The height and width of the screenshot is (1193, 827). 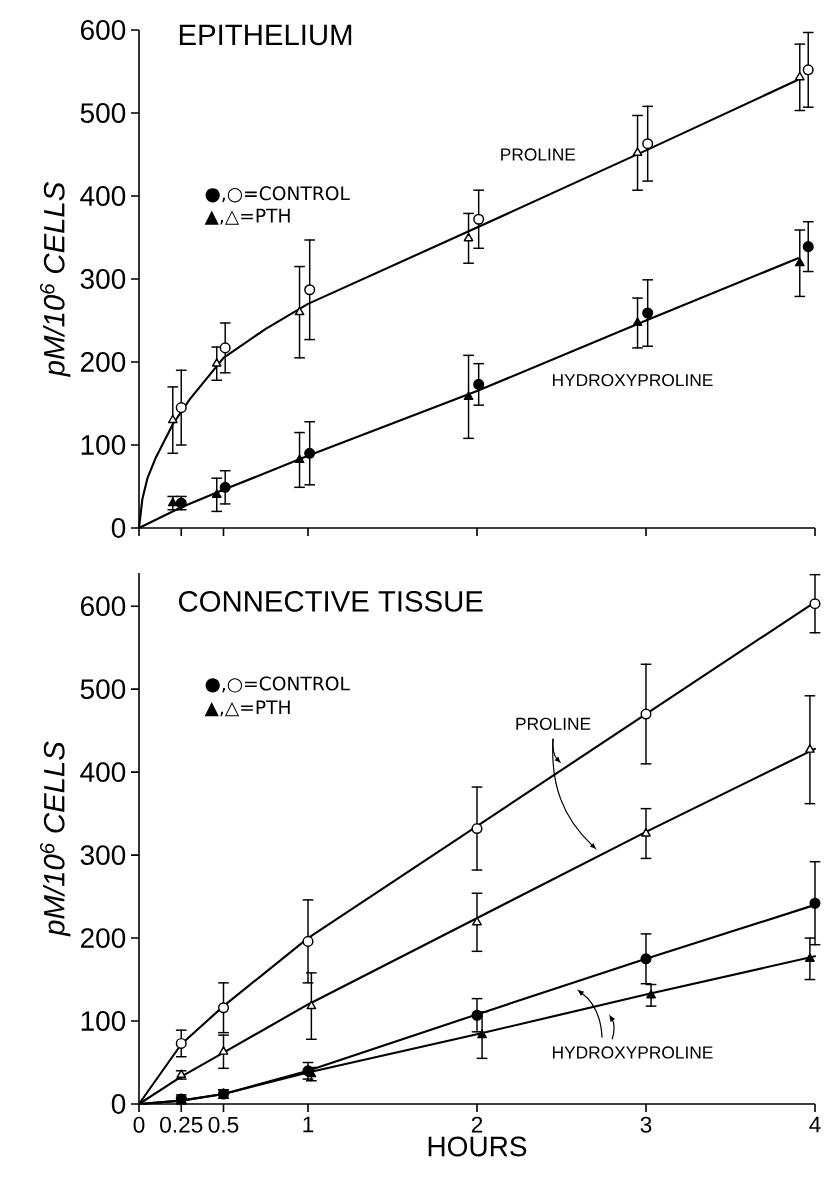 What do you see at coordinates (331, 601) in the screenshot?
I see `chart-title: CONNECTIVE TISSUE` at bounding box center [331, 601].